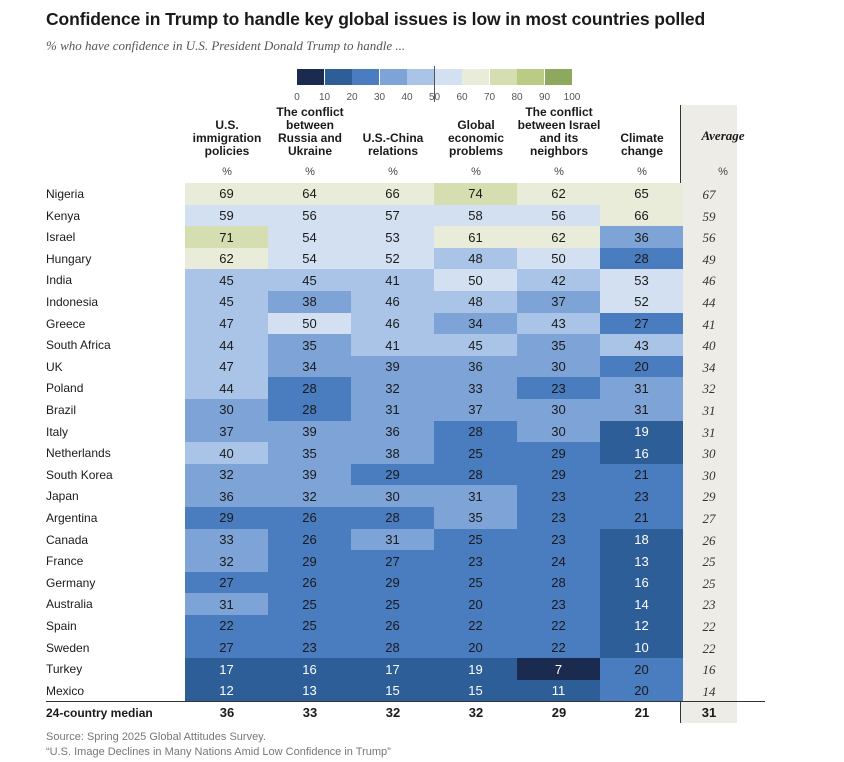  Describe the element at coordinates (475, 690) in the screenshot. I see `heatmap-cell: 15` at that location.